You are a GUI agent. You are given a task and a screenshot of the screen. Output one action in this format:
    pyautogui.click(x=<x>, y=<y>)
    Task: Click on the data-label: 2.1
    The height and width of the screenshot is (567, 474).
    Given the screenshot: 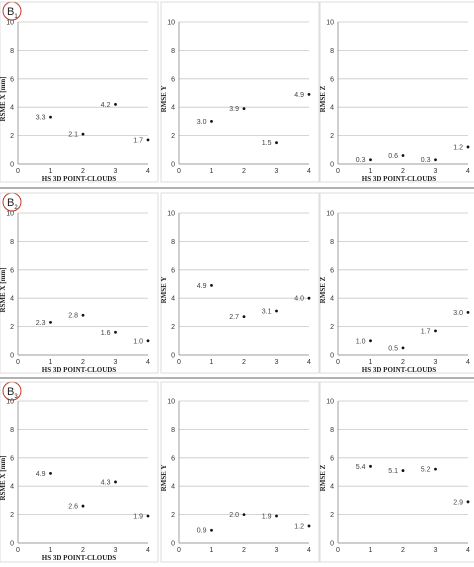 What is the action you would take?
    pyautogui.click(x=73, y=135)
    